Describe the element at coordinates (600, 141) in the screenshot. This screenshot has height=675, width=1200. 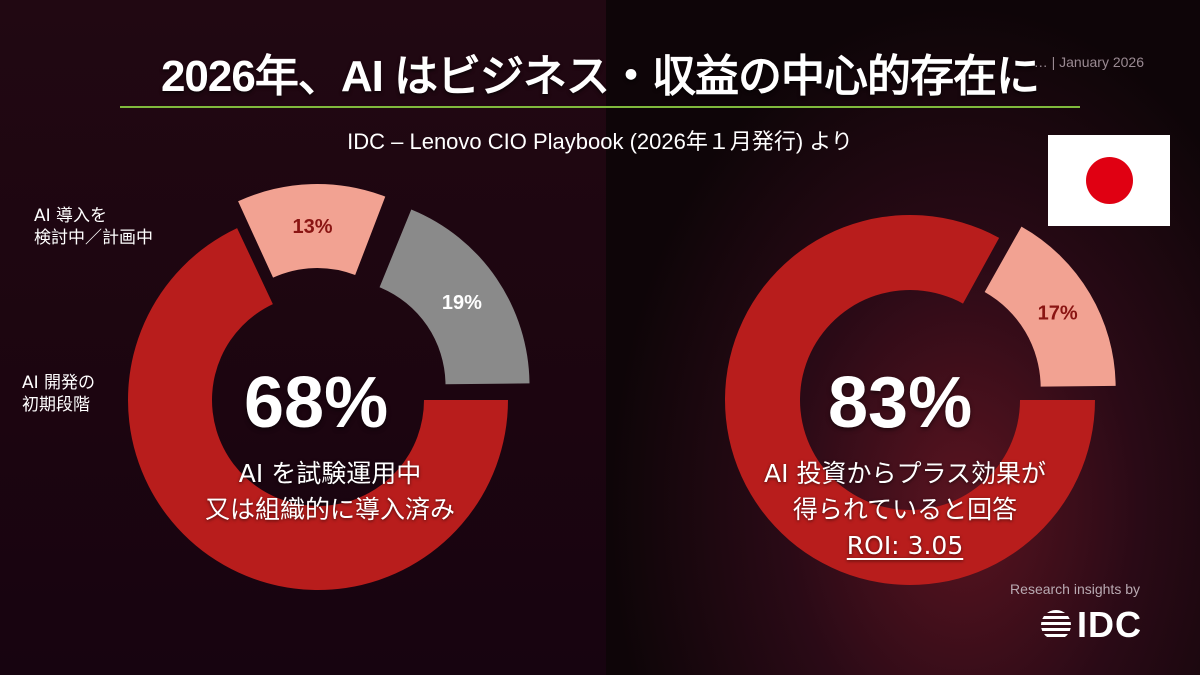
I see `source-subtitle: IDC – Lenovo CIO Playbook (2026年１月発行) より` at that location.